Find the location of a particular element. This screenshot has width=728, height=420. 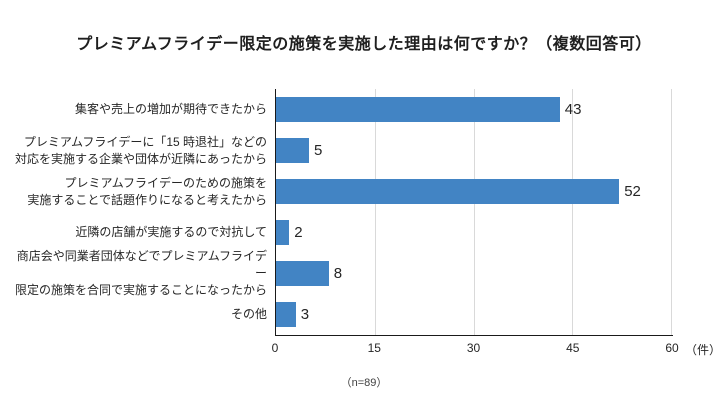

category-label: 近隣の店舗が実施するので対抗して is located at coordinates (171, 232).